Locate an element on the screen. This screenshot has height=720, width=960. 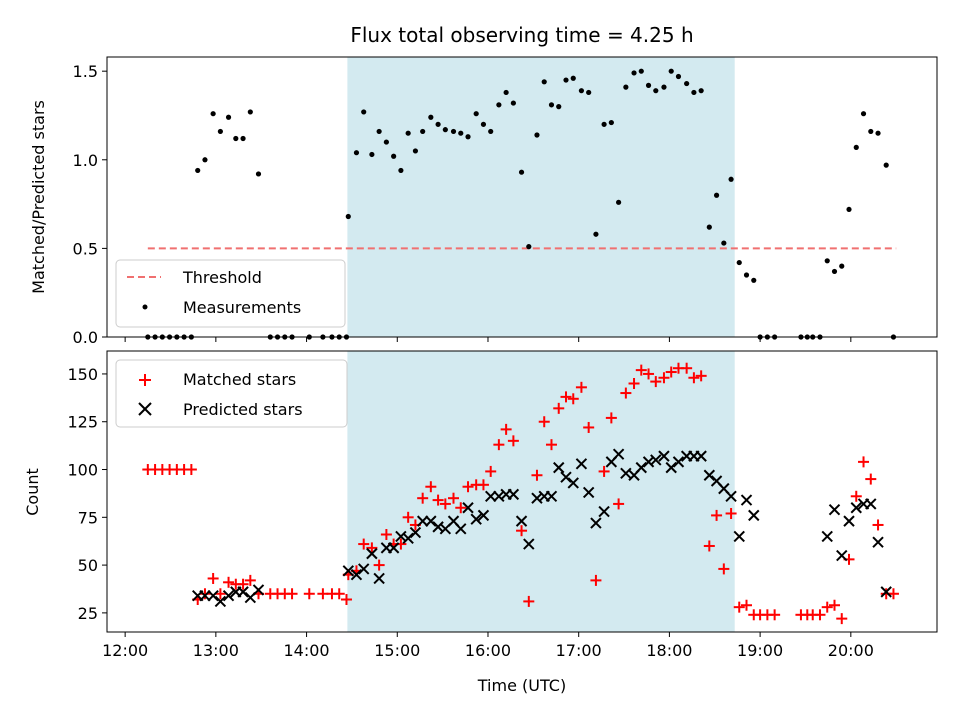
bottom-legend: Matched stars Predicted stars is located at coordinates (231, 393).